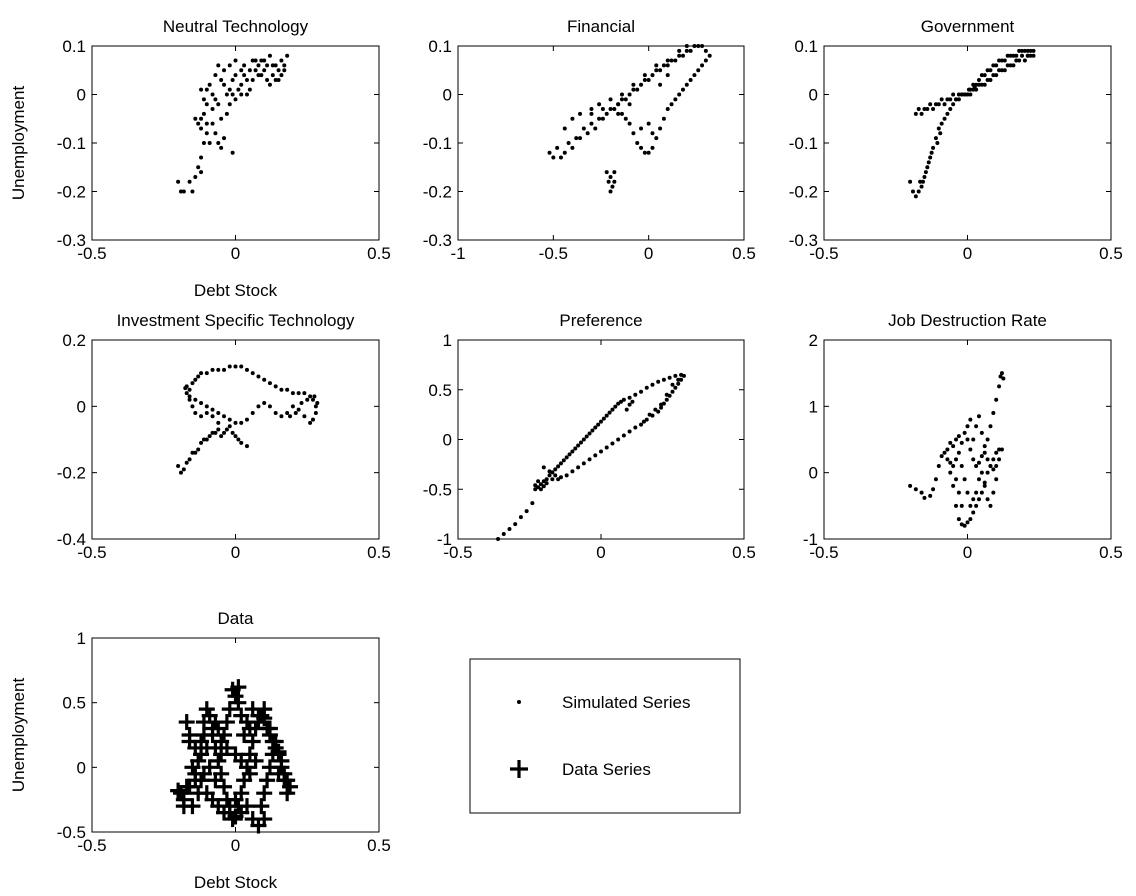 This screenshot has width=1136, height=896. What do you see at coordinates (437, 489) in the screenshot?
I see `y-tick-label: -0.5` at bounding box center [437, 489].